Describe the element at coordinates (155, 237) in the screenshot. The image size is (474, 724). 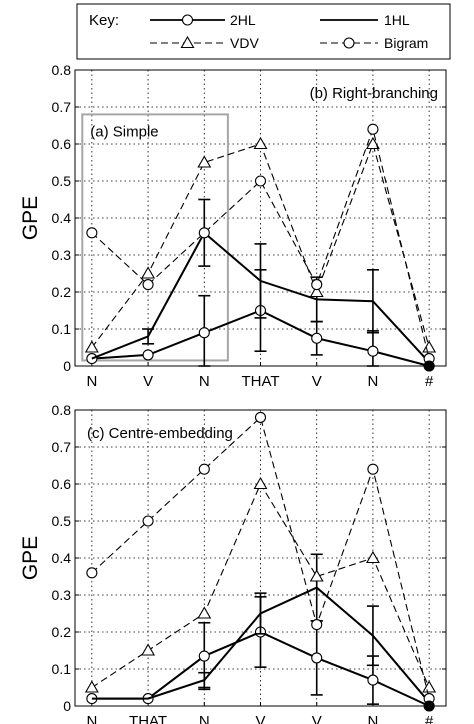
I see `inset-box-simple` at that location.